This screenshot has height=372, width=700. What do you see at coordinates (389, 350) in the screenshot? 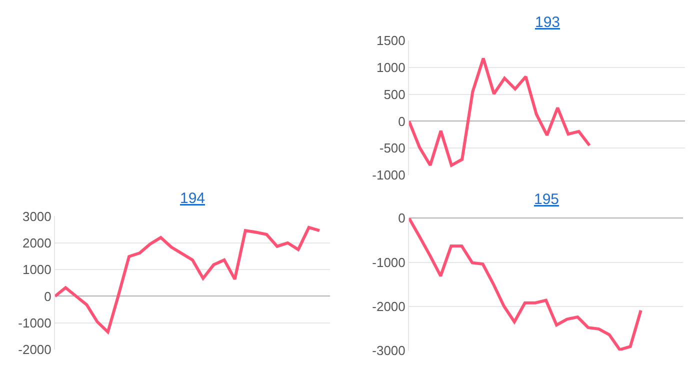
I see `y-tick-label: -3000` at bounding box center [389, 350].